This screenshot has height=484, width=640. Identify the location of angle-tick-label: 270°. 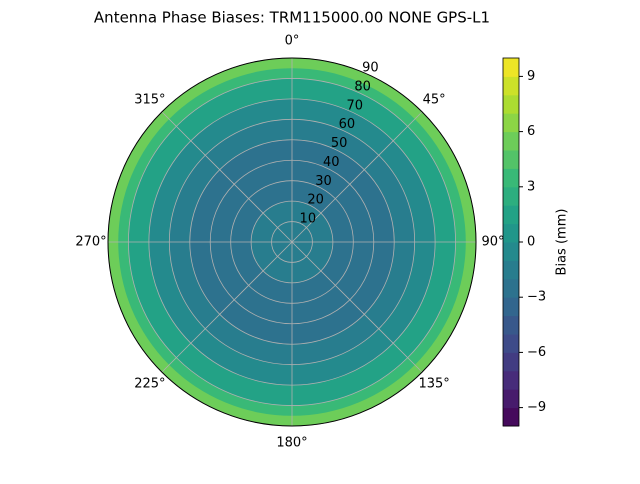
(90, 242).